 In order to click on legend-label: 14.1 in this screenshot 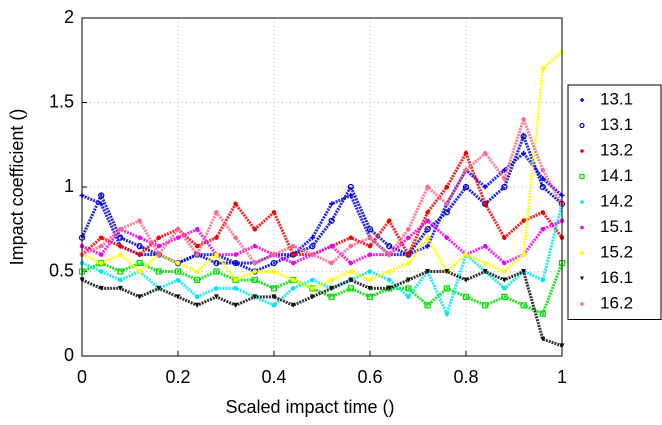, I will do `click(616, 175)`.